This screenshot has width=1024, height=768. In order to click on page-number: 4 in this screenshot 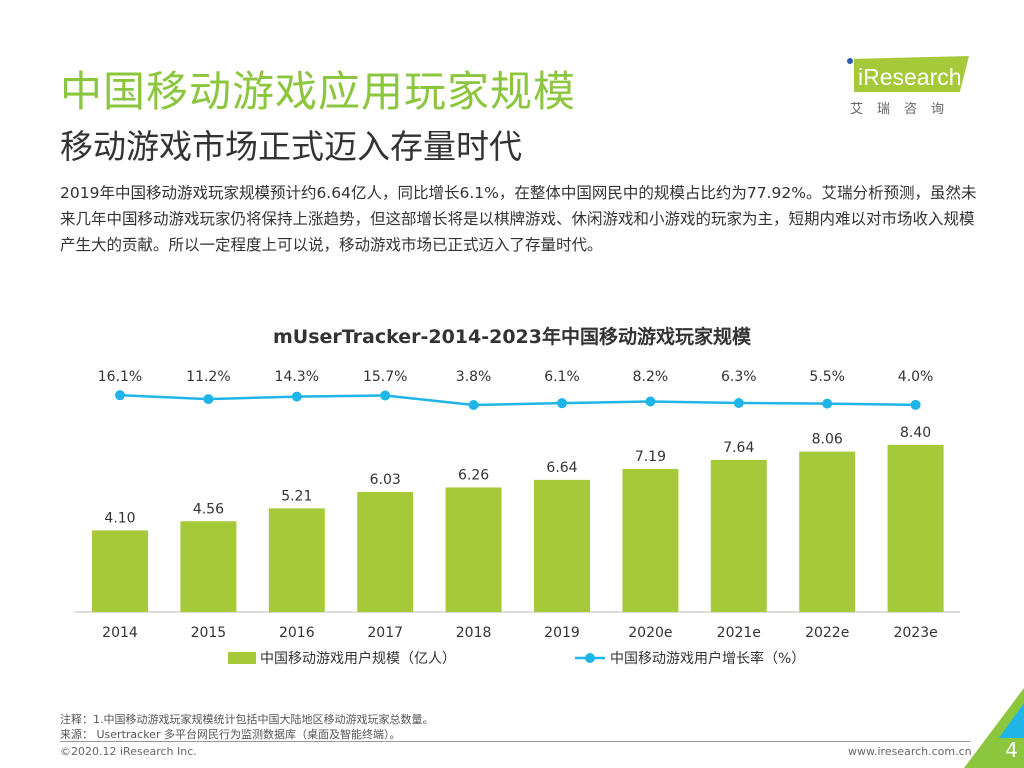, I will do `click(1011, 750)`.